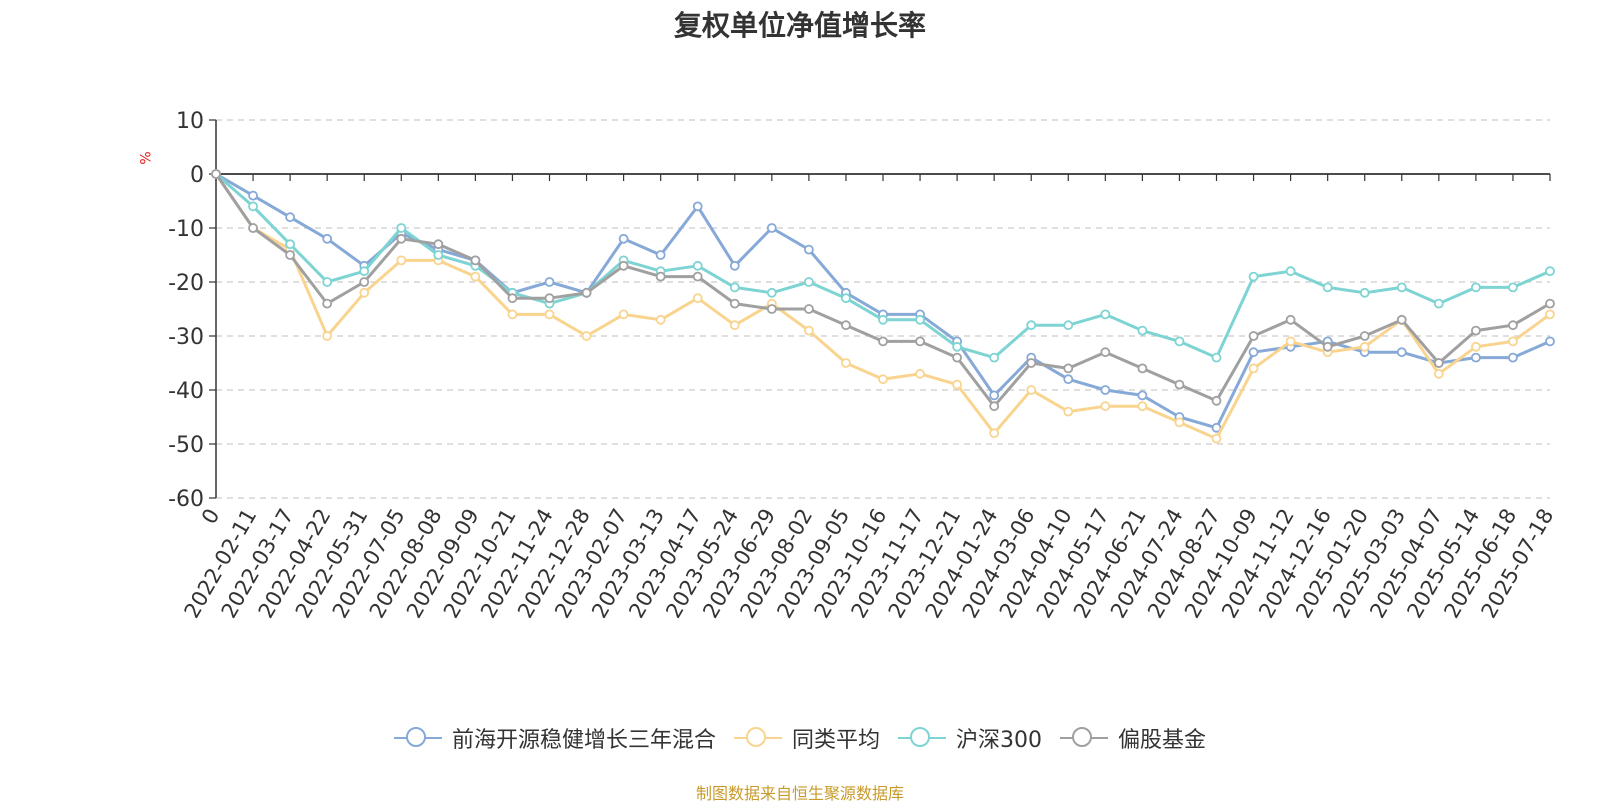  Describe the element at coordinates (186, 337) in the screenshot. I see `y-tick-label: -30` at that location.